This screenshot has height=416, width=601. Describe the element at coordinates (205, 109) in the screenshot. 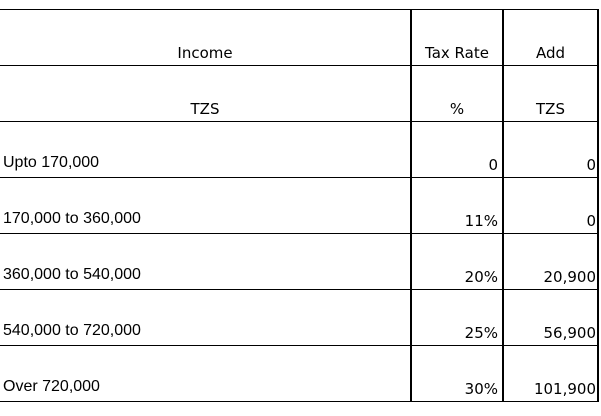

I see `header-income-unit: TZS` at that location.